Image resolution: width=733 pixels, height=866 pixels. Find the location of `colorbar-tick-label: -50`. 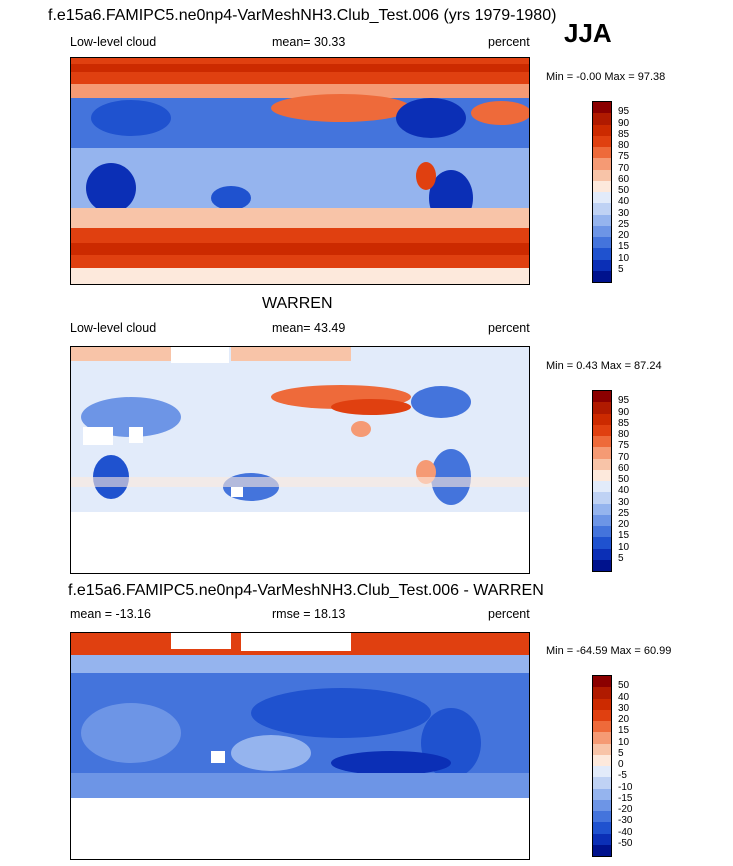

colorbar-tick-label: -50 is located at coordinates (625, 843).